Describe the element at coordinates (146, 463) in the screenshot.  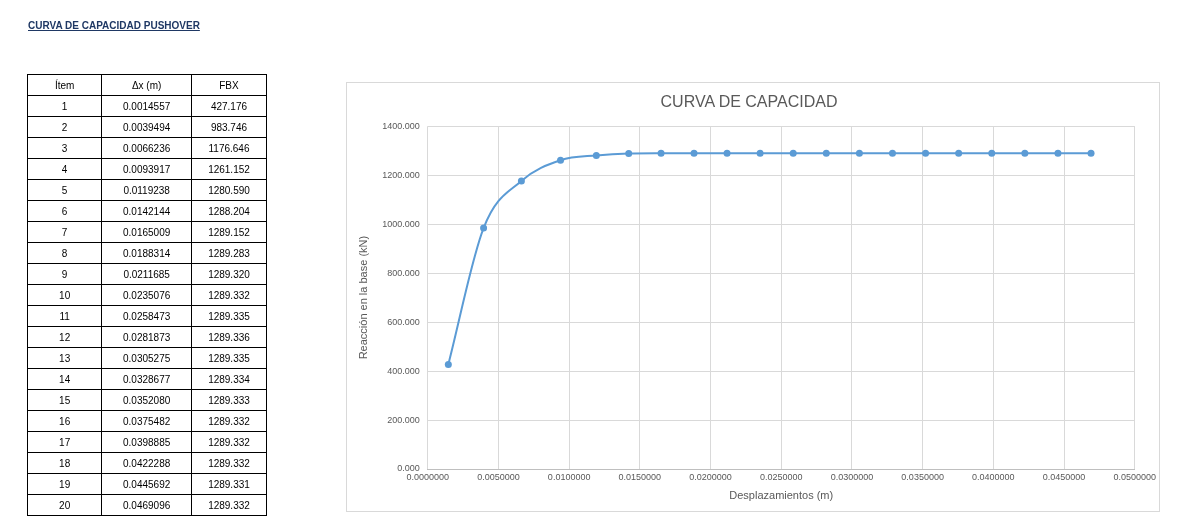
I see `text: 0.0422288` at that location.